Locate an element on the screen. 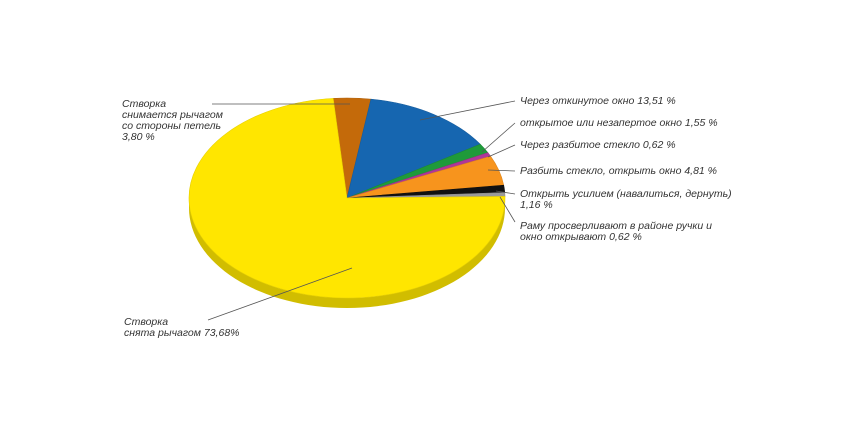 This screenshot has height=425, width=850. slice-label-line: снимается рычагом is located at coordinates (172, 115).